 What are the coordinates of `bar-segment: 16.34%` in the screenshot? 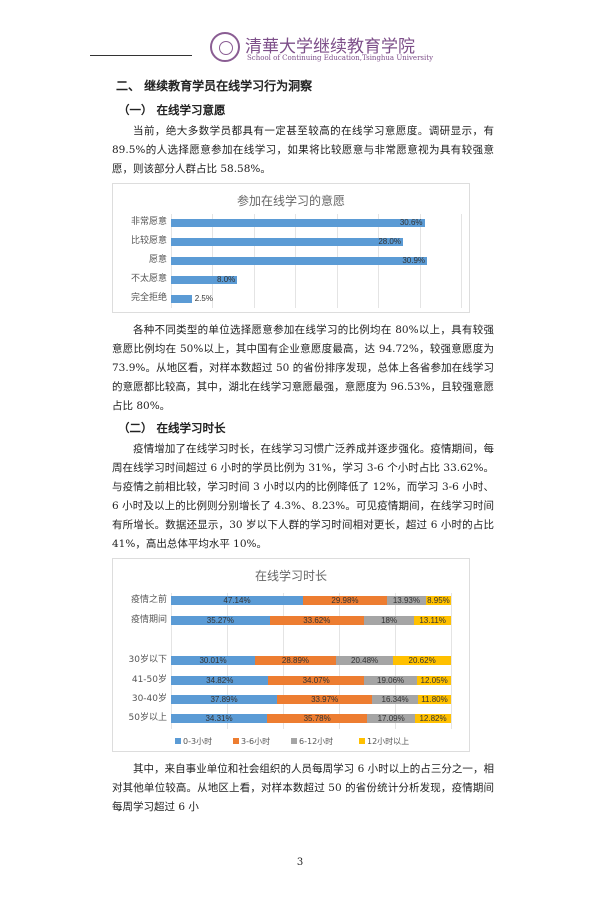 It's located at (395, 699).